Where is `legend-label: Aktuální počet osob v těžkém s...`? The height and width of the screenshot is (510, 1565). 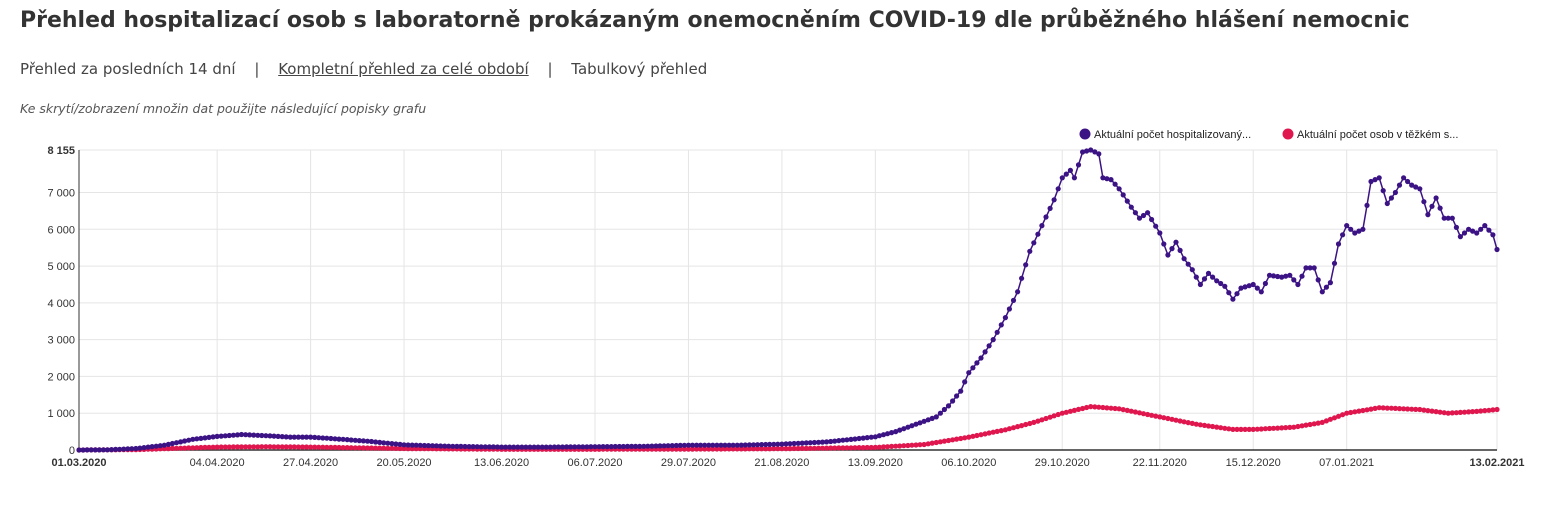
legend-label: Aktuální počet osob v těžkém s... is located at coordinates (1377, 135).